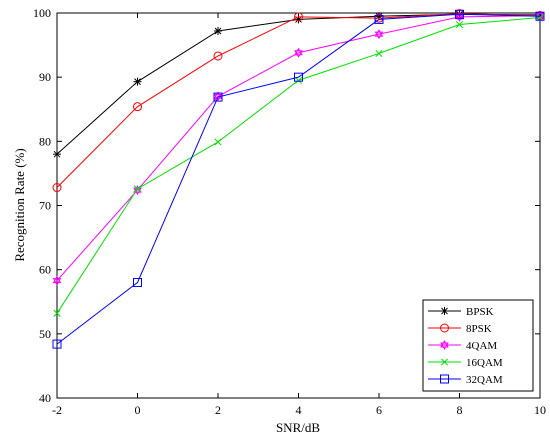 This screenshot has width=550, height=443. I want to click on x-tick-label: 6, so click(379, 410).